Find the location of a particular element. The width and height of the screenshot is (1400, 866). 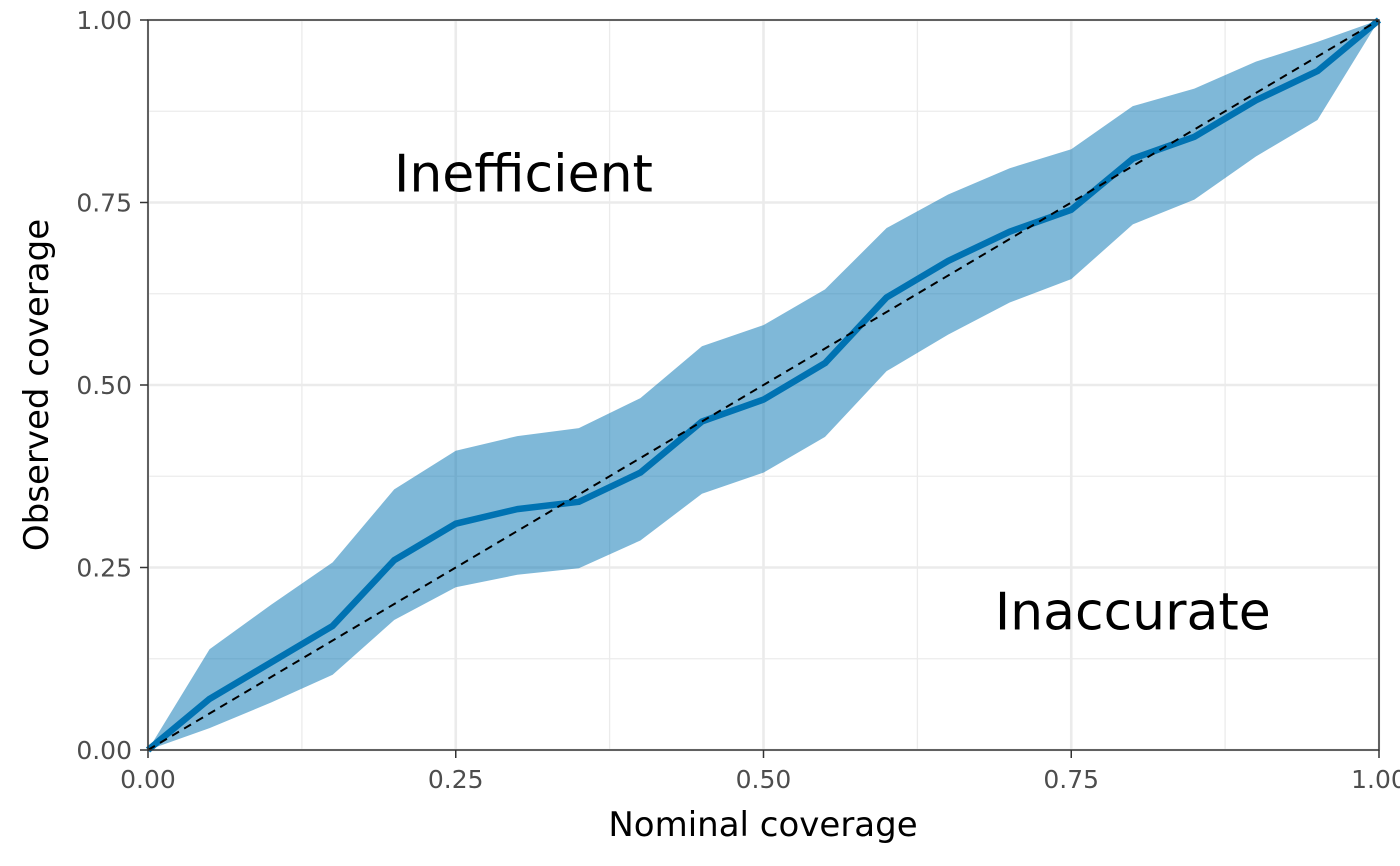

x-tick-label: 0.25 is located at coordinates (456, 779).